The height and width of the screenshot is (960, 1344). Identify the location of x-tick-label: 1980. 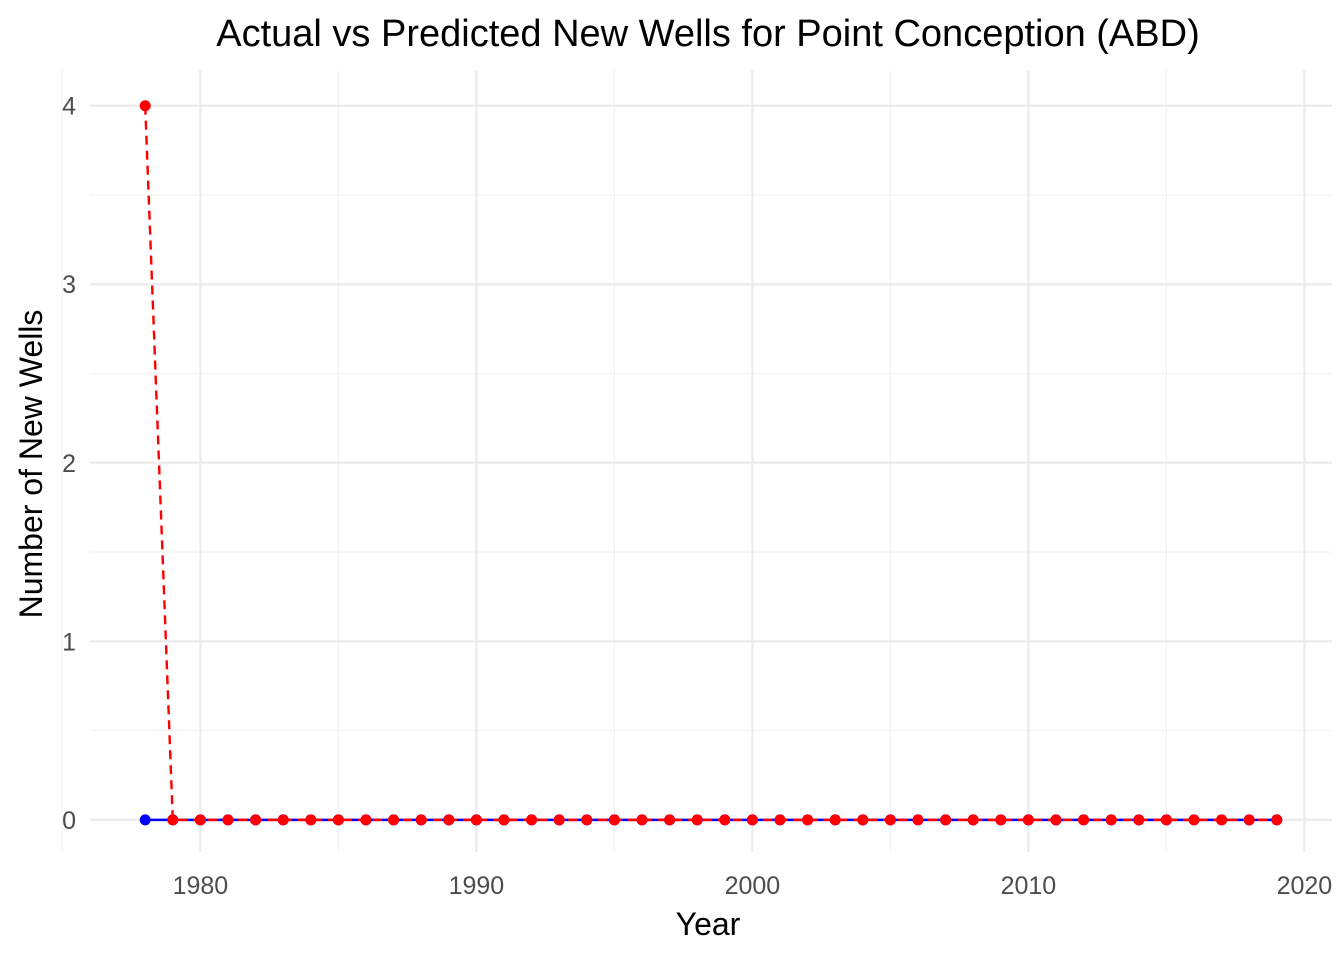
(201, 886).